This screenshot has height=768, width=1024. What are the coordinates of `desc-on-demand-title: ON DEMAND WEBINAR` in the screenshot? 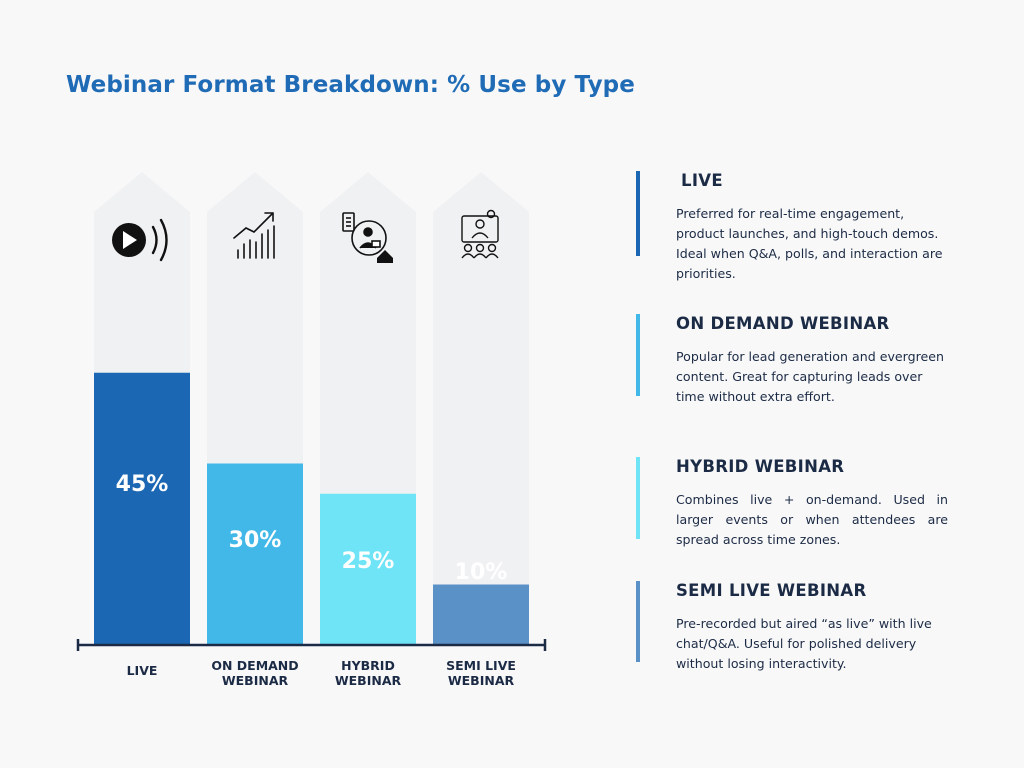 It's located at (783, 323).